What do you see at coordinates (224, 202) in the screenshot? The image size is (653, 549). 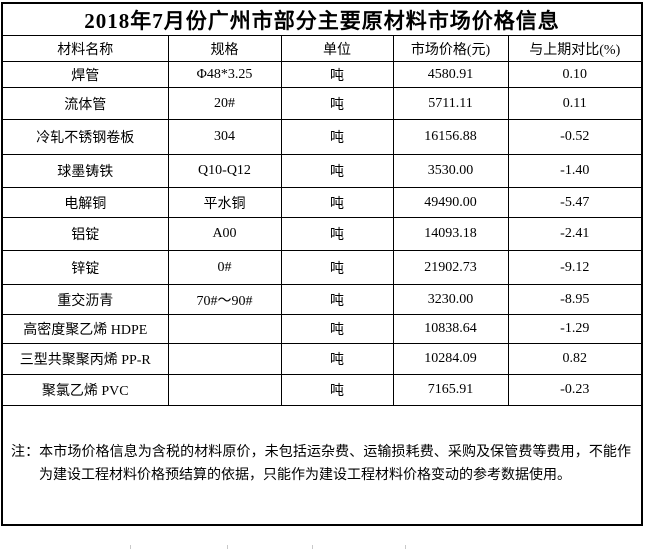 I see `cell-spec: 平水铜` at bounding box center [224, 202].